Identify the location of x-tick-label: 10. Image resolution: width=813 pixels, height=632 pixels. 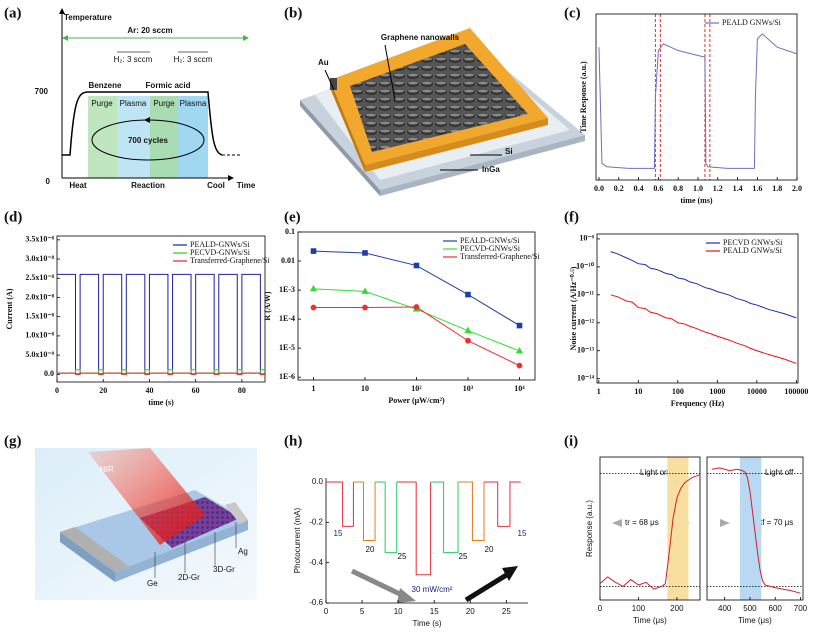
(398, 611).